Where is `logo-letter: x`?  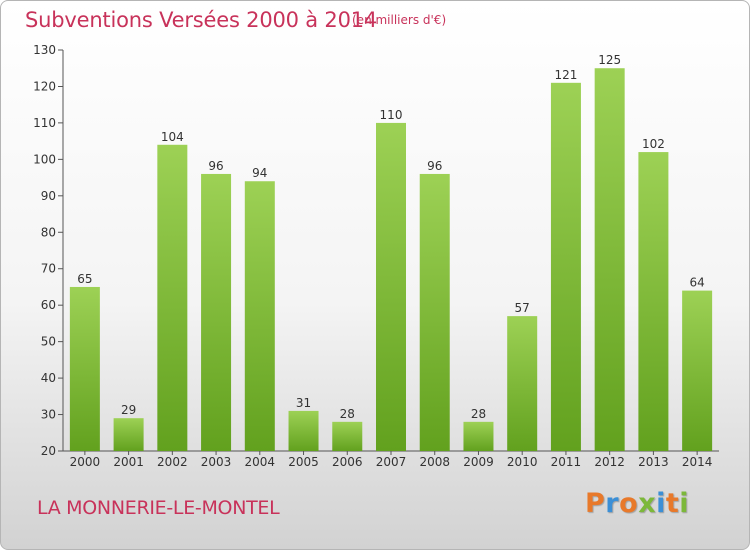
logo-letter: x is located at coordinates (647, 503).